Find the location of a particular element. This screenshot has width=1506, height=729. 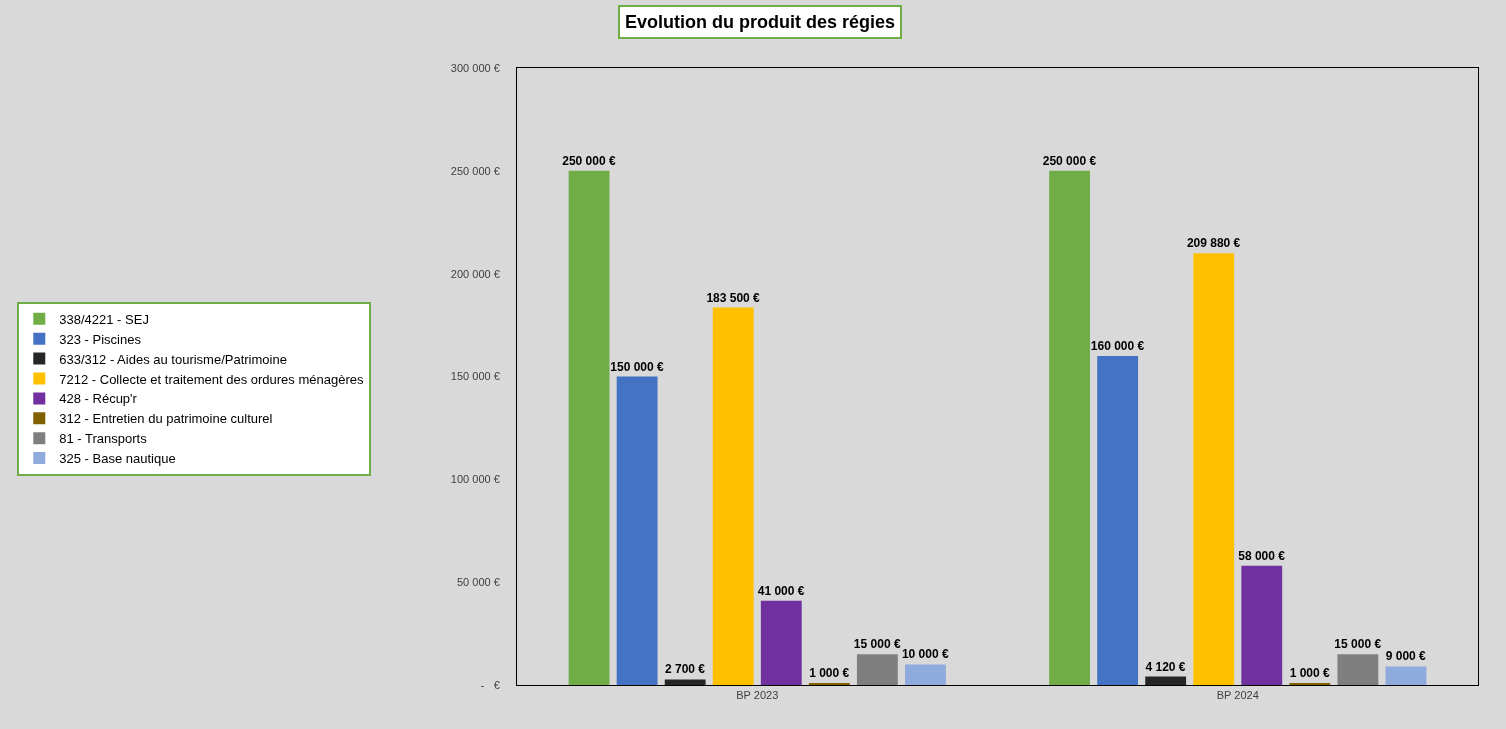

legend-label: 323 - Piscines is located at coordinates (100, 339).